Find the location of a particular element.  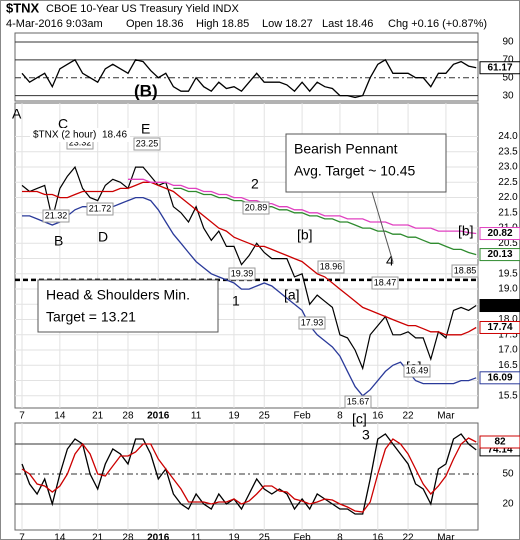

x-tick-label: 21 is located at coordinates (98, 536).